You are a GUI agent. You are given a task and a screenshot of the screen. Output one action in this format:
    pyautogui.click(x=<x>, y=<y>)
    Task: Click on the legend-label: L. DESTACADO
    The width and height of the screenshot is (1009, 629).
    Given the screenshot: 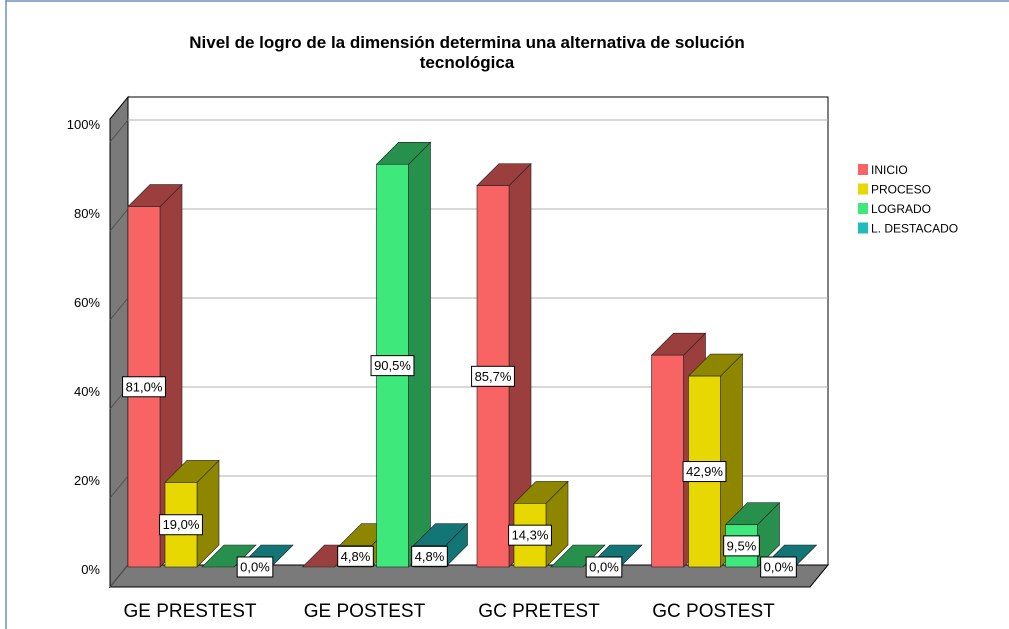 What is the action you would take?
    pyautogui.click(x=914, y=229)
    